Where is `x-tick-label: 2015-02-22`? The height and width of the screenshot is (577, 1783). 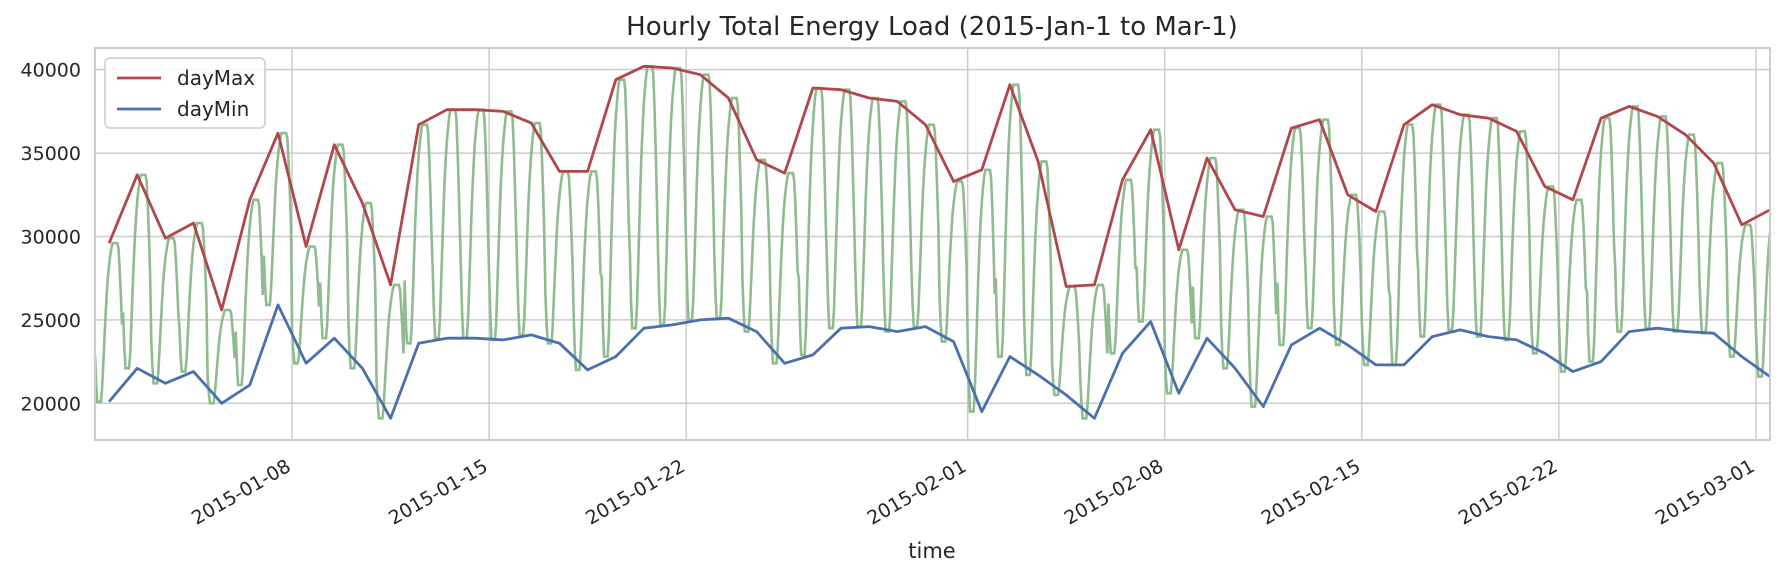
x-tick-label: 2015-02-22 is located at coordinates (1508, 492).